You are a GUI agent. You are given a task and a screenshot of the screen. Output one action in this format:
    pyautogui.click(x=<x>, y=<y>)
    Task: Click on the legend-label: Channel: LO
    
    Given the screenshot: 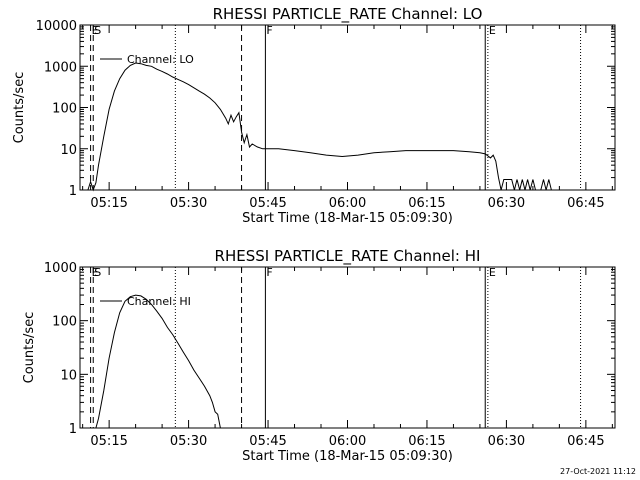 What is the action you would take?
    pyautogui.click(x=160, y=59)
    